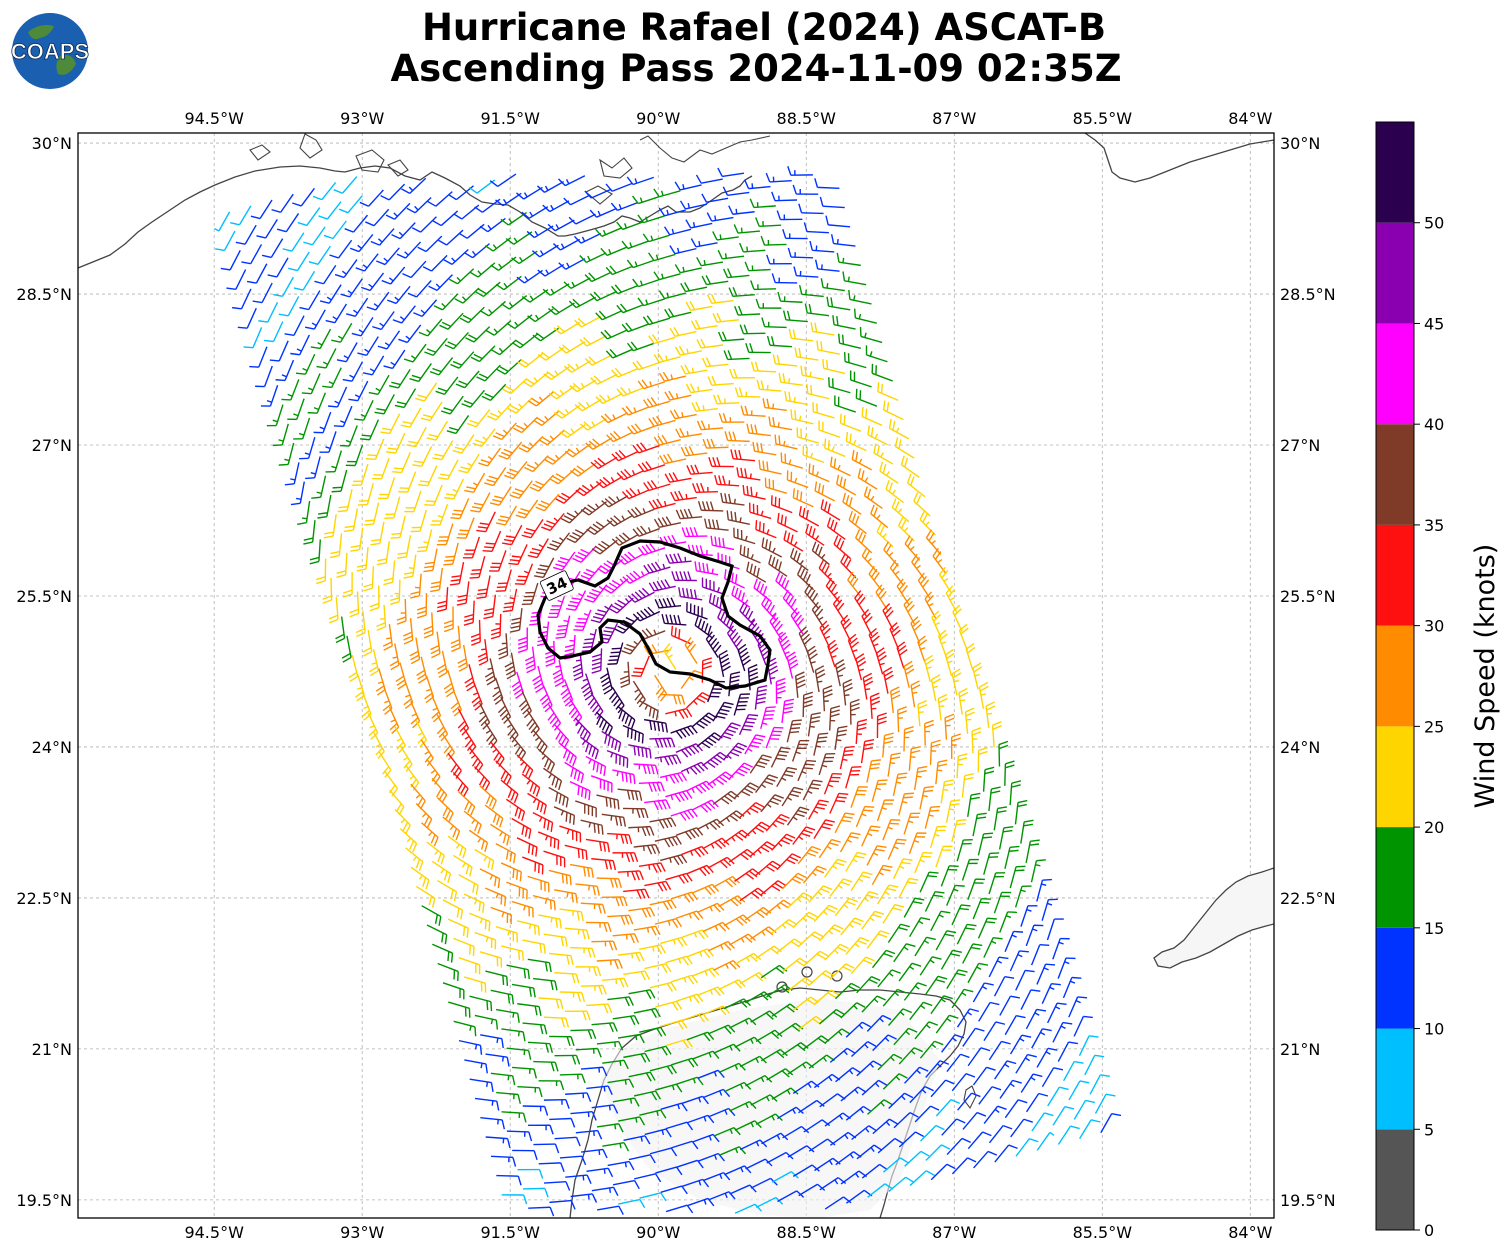  Describe the element at coordinates (658, 1232) in the screenshot. I see `lon-tick-bottom: 90°W` at that location.